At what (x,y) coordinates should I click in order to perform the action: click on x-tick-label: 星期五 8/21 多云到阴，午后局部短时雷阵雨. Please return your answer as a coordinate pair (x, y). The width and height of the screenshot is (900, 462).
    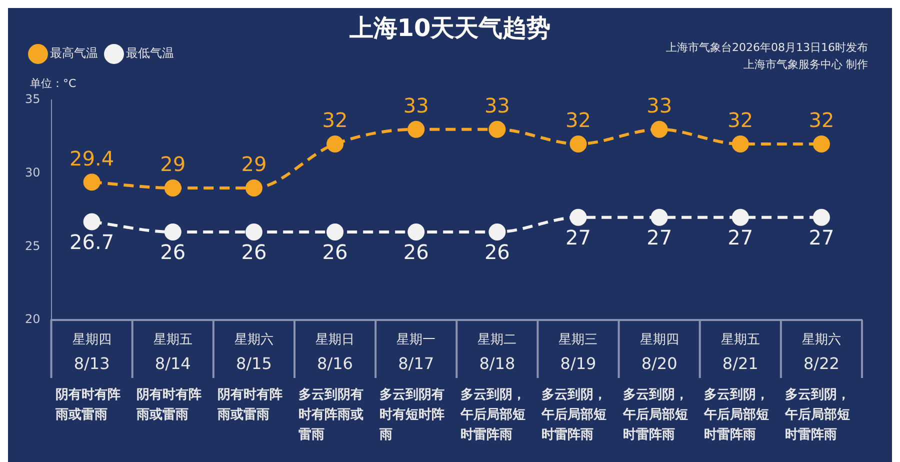
    Looking at the image, I should click on (735, 387).